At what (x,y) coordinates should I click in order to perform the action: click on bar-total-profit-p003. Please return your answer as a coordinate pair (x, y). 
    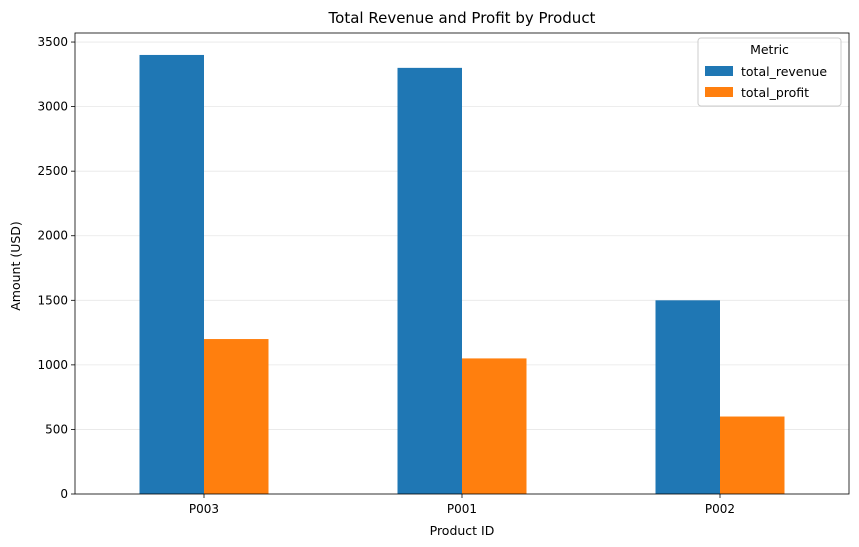
    Looking at the image, I should click on (236, 416).